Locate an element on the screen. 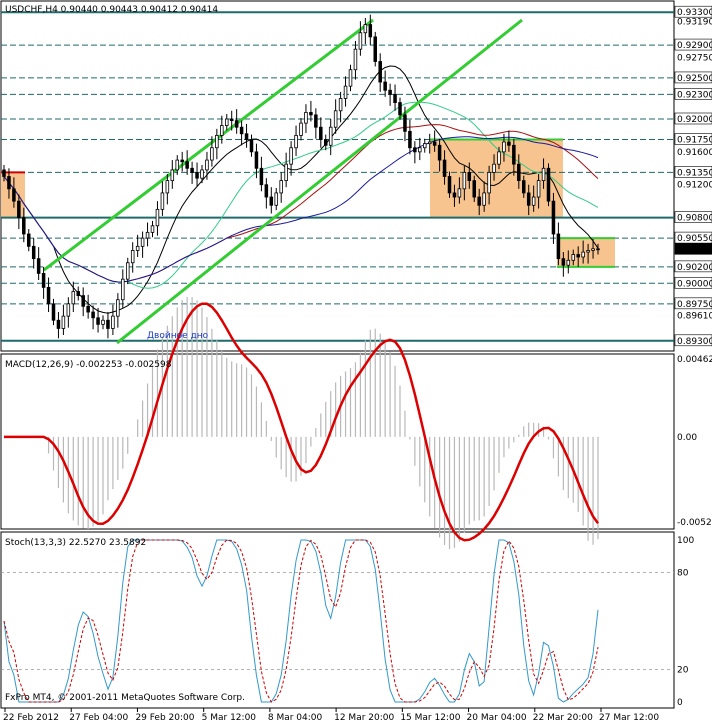 The height and width of the screenshot is (724, 712). stoch-tick-label: 0 is located at coordinates (680, 703).